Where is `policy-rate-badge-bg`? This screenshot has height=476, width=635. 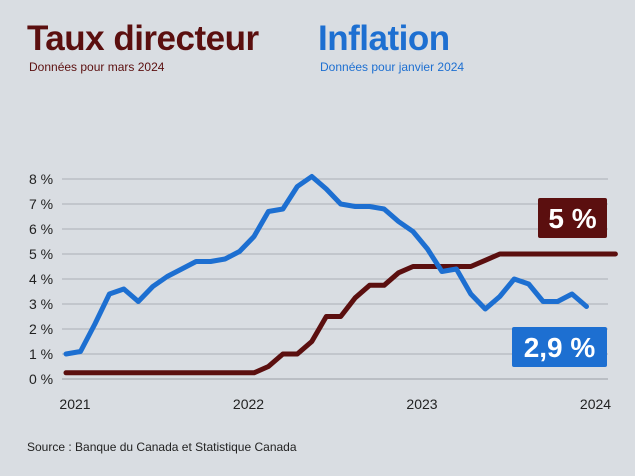
policy-rate-badge-bg is located at coordinates (572, 218).